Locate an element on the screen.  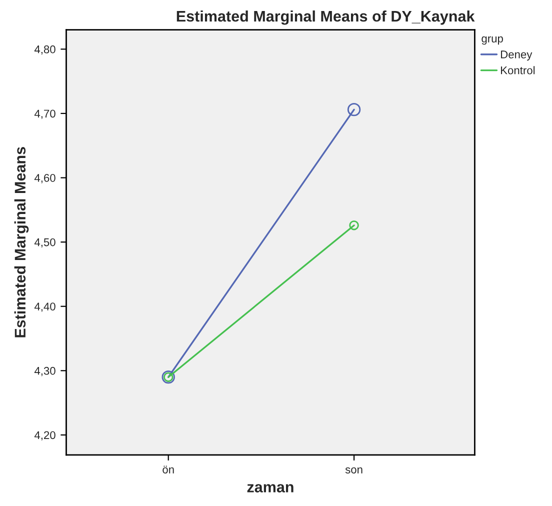
y-axis-title: Estimated Marginal Means is located at coordinates (21, 242).